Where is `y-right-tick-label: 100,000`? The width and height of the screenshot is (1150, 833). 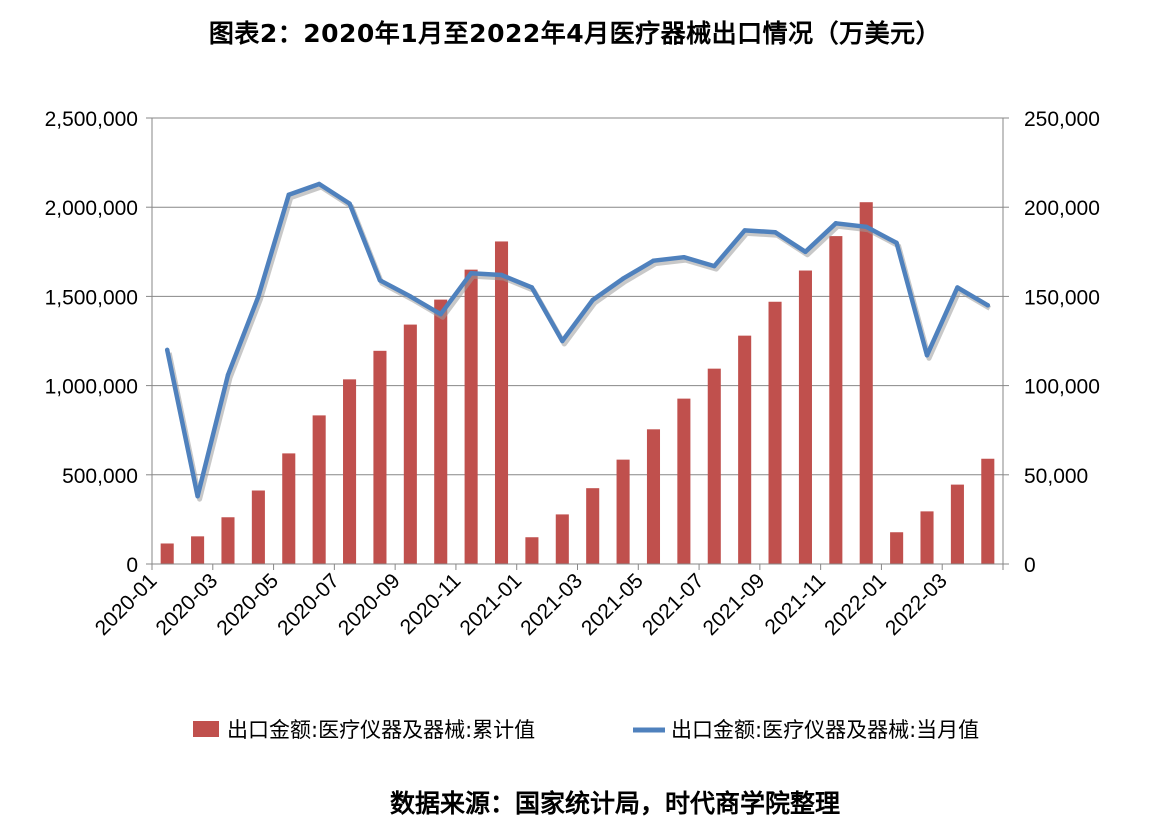
y-right-tick-label: 100,000 is located at coordinates (1062, 387).